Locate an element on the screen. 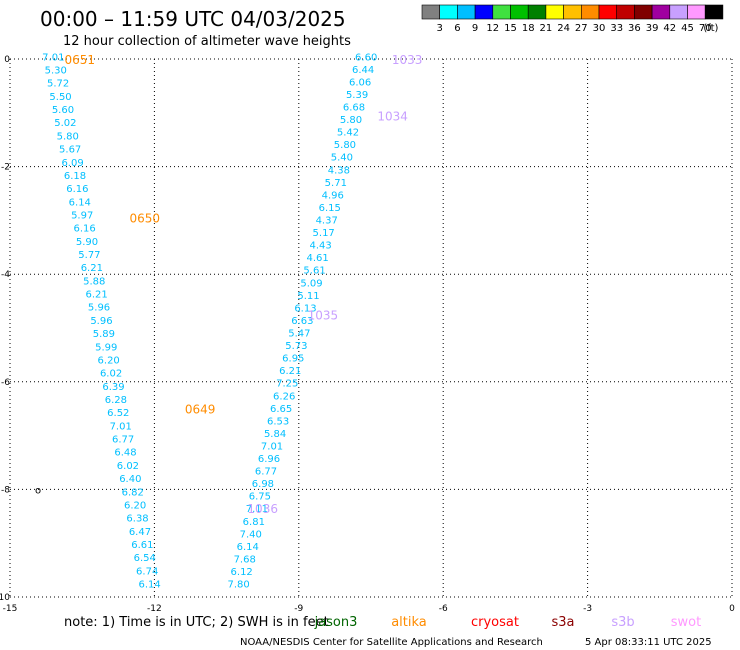 The width and height of the screenshot is (740, 650). colorbar-label: 6 is located at coordinates (457, 28).